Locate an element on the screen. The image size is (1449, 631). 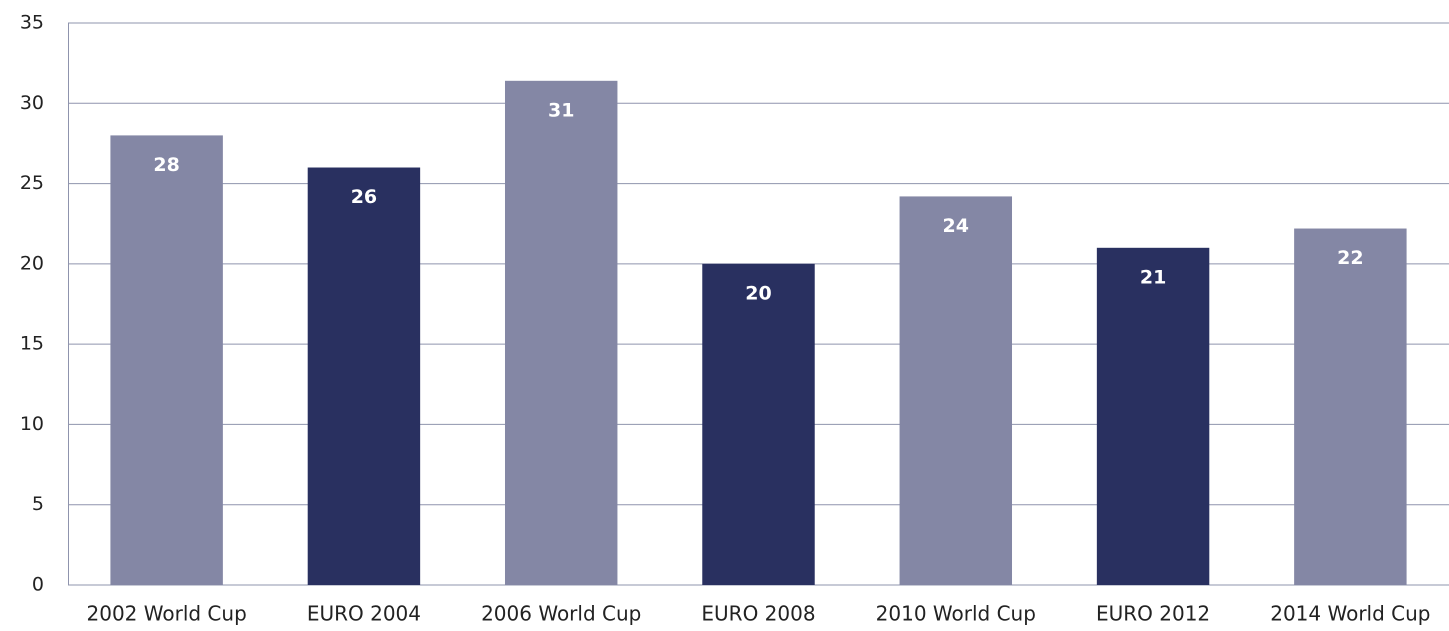
x-tick-label: 2006 World Cup is located at coordinates (561, 614).